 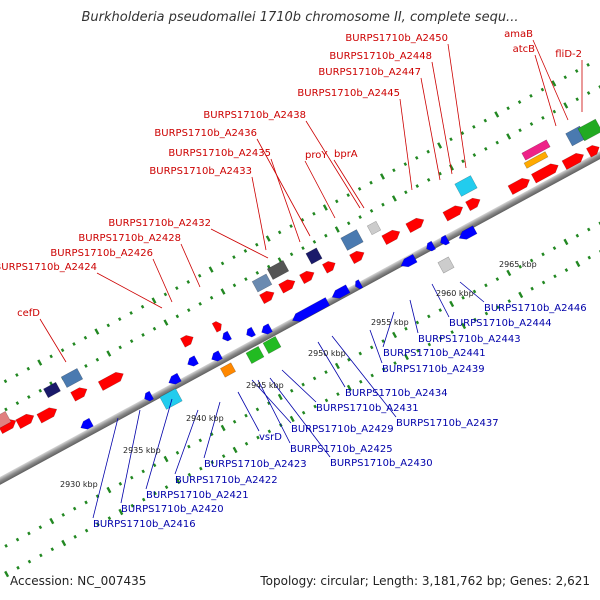 What do you see at coordinates (518, 34) in the screenshot?
I see `forward-gene-label: amaB` at bounding box center [518, 34].